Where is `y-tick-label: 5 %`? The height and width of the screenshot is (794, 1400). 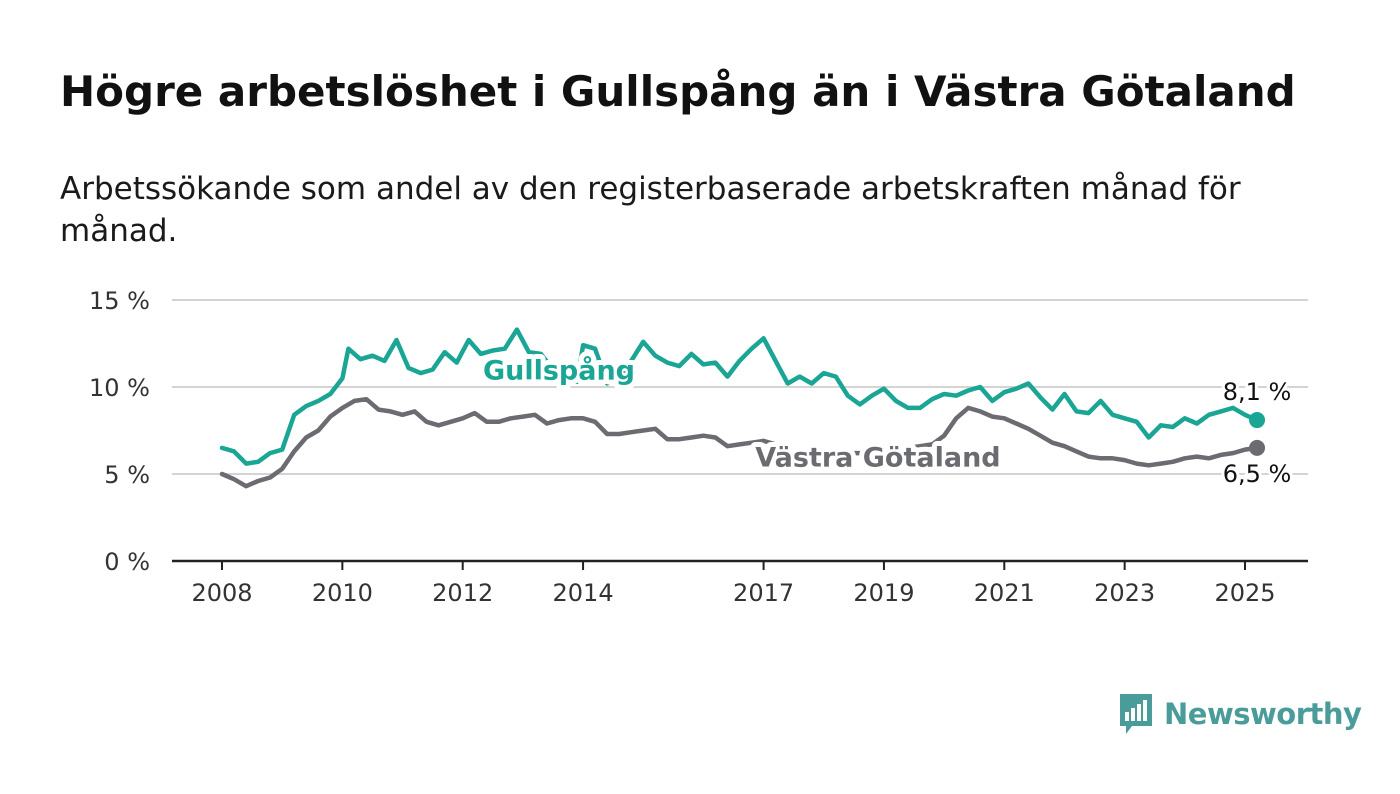 y-tick-label: 5 % is located at coordinates (127, 475).